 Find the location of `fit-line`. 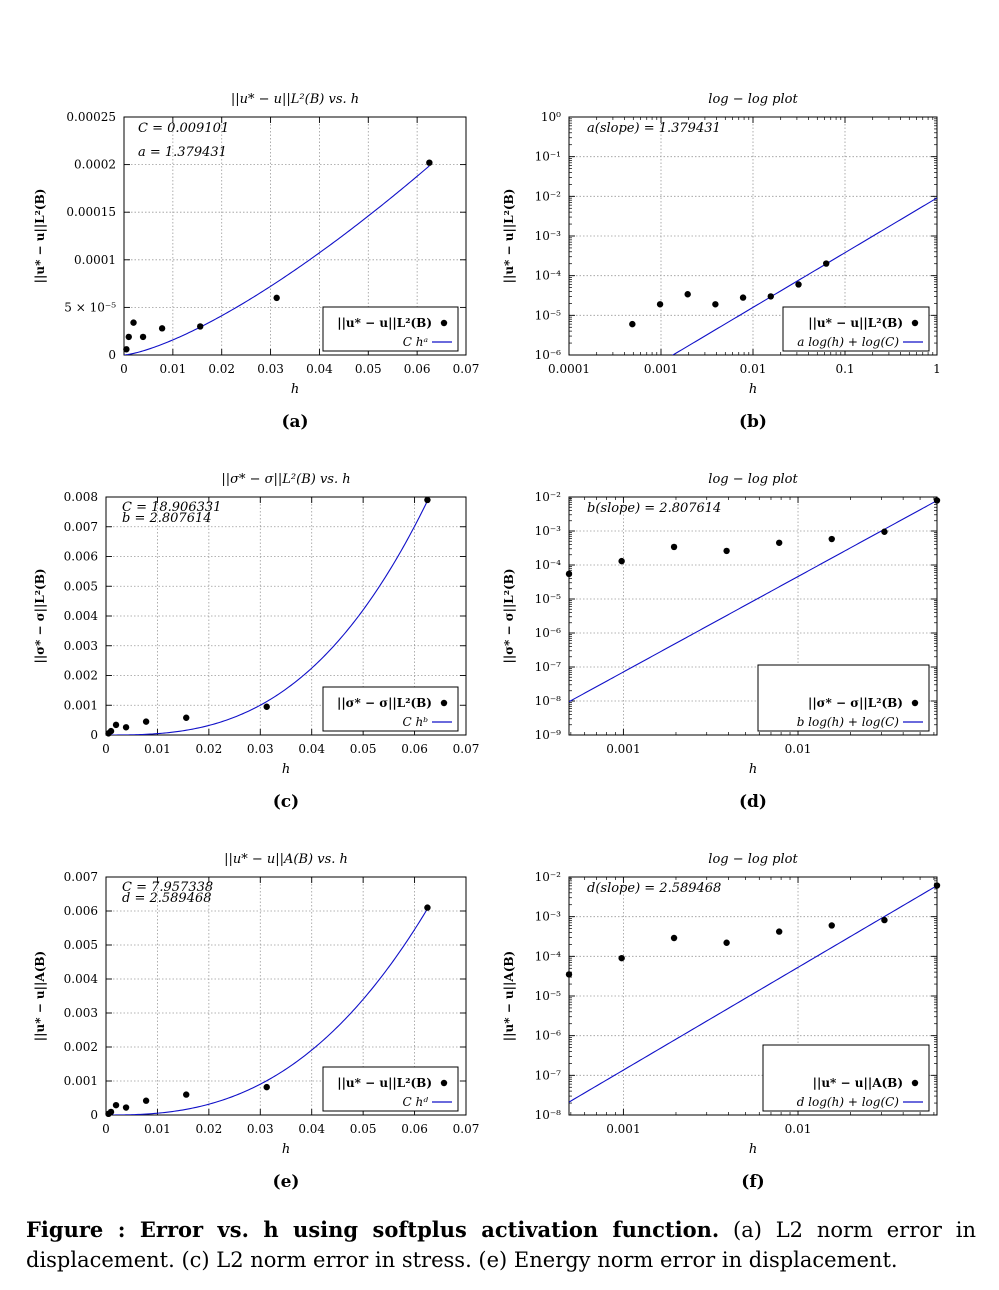

fit-line is located at coordinates (267, 617).